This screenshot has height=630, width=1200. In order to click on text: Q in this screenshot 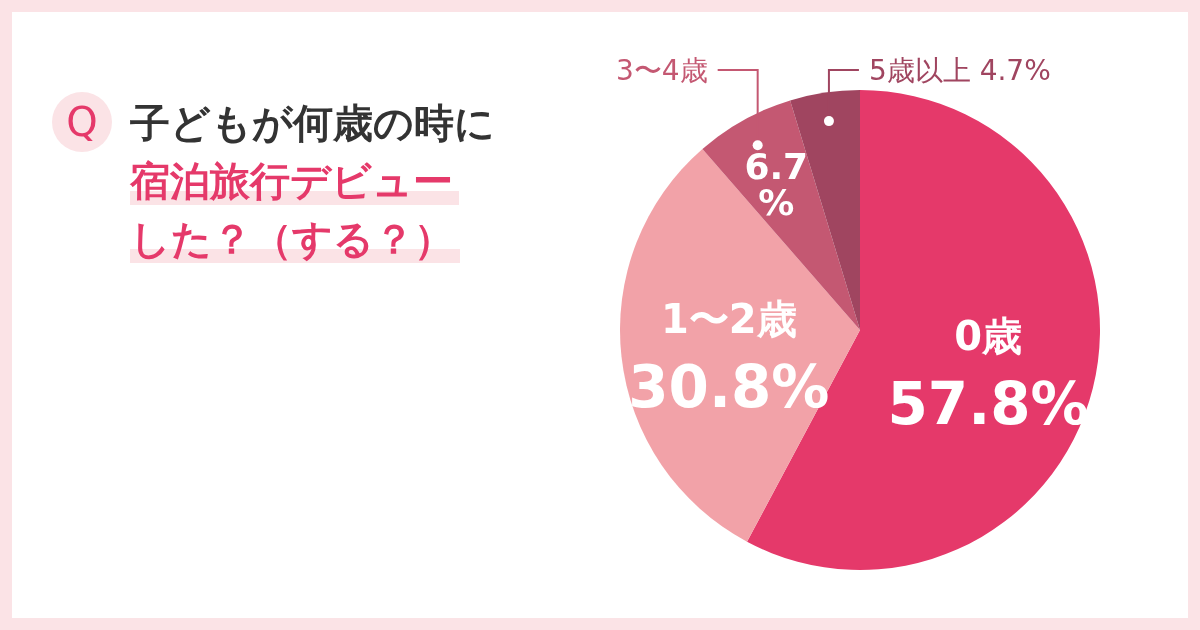, I will do `click(82, 122)`.